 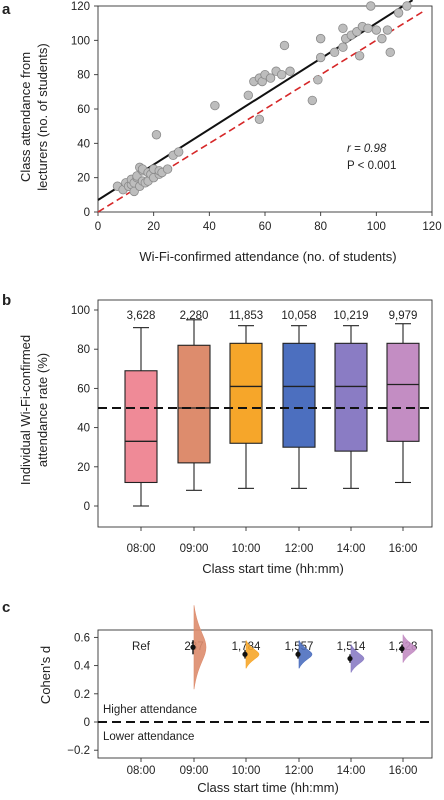 I want to click on panel-c-x-tick-label: 12:00, so click(x=299, y=771).